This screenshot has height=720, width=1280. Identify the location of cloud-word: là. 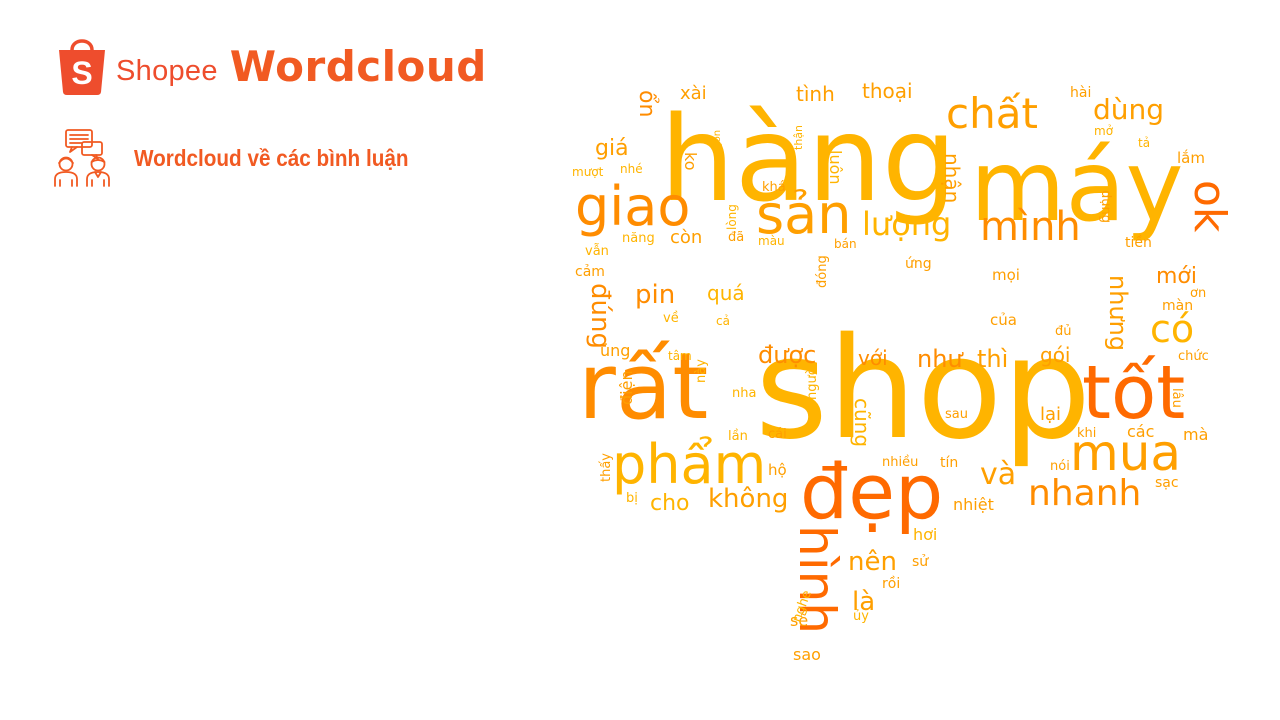
(863, 602).